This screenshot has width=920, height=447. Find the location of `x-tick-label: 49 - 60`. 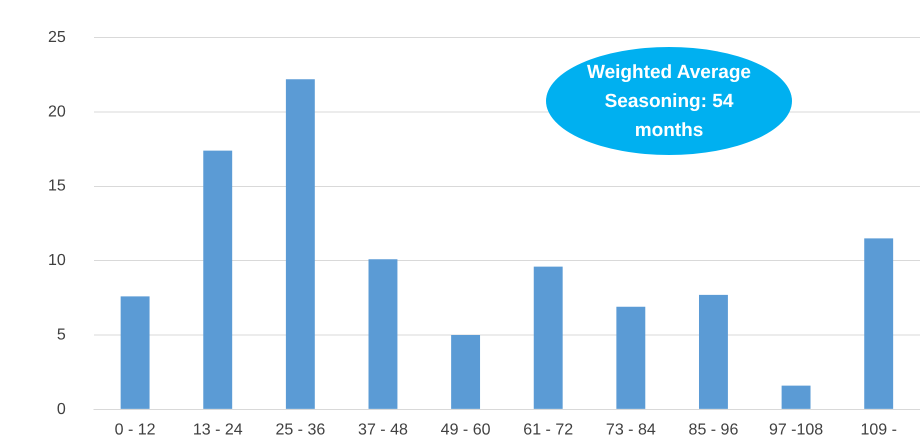

x-tick-label: 49 - 60 is located at coordinates (465, 429).